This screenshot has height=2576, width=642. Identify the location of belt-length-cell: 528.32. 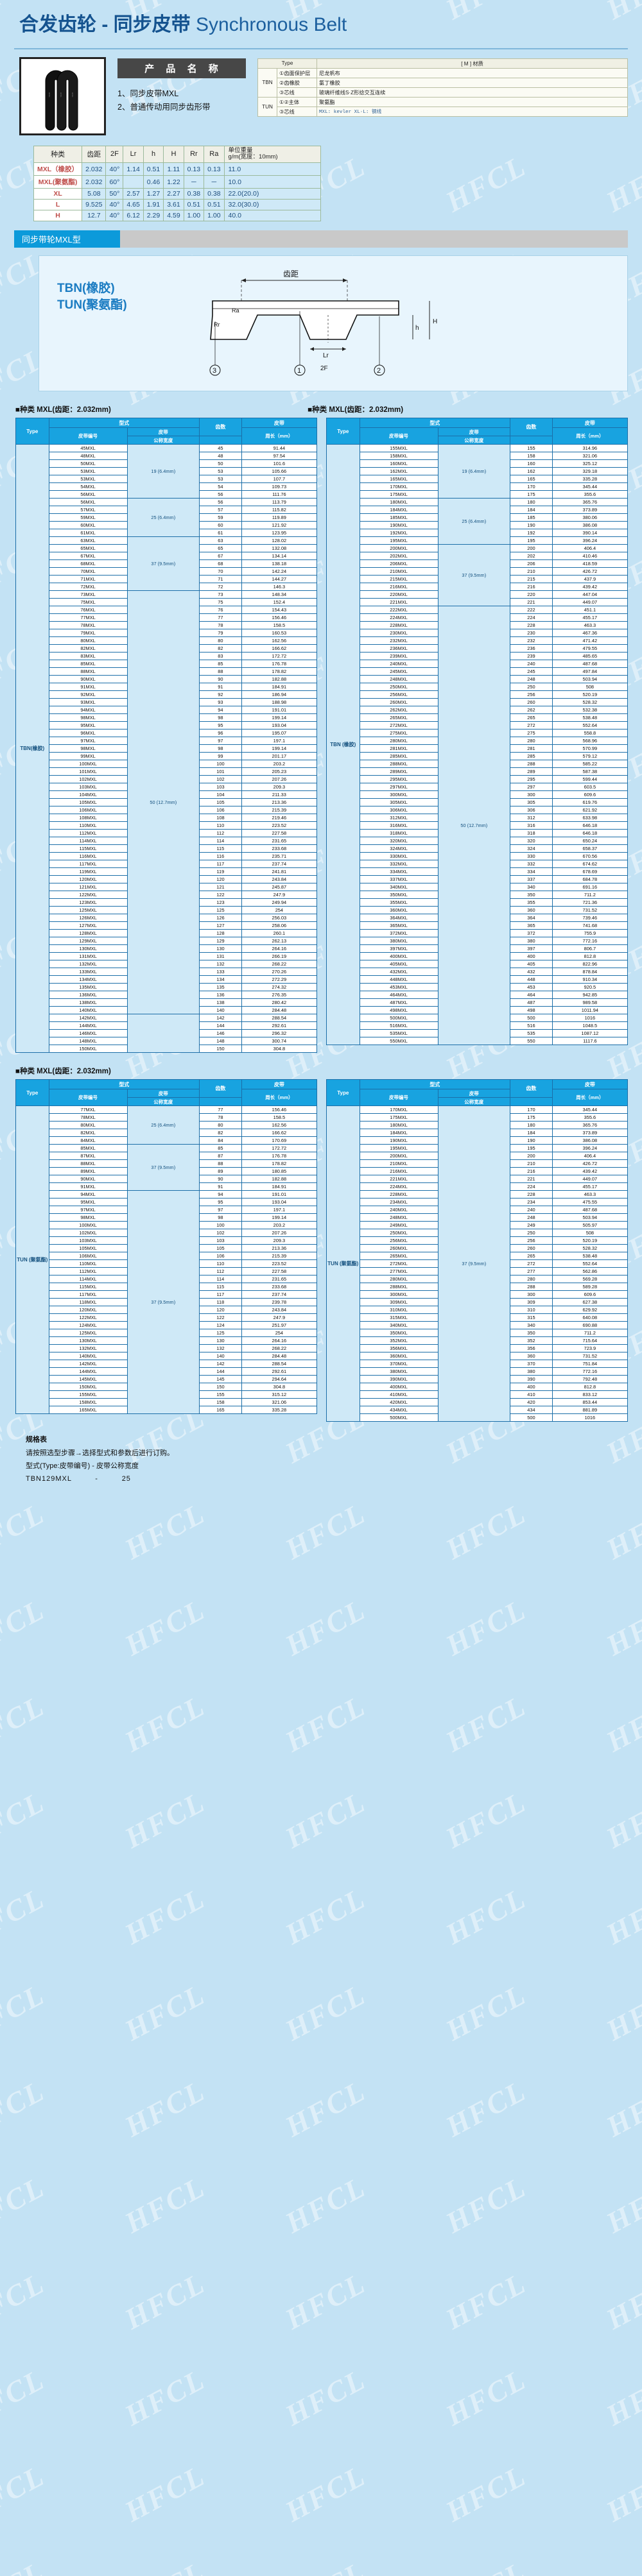
(590, 702).